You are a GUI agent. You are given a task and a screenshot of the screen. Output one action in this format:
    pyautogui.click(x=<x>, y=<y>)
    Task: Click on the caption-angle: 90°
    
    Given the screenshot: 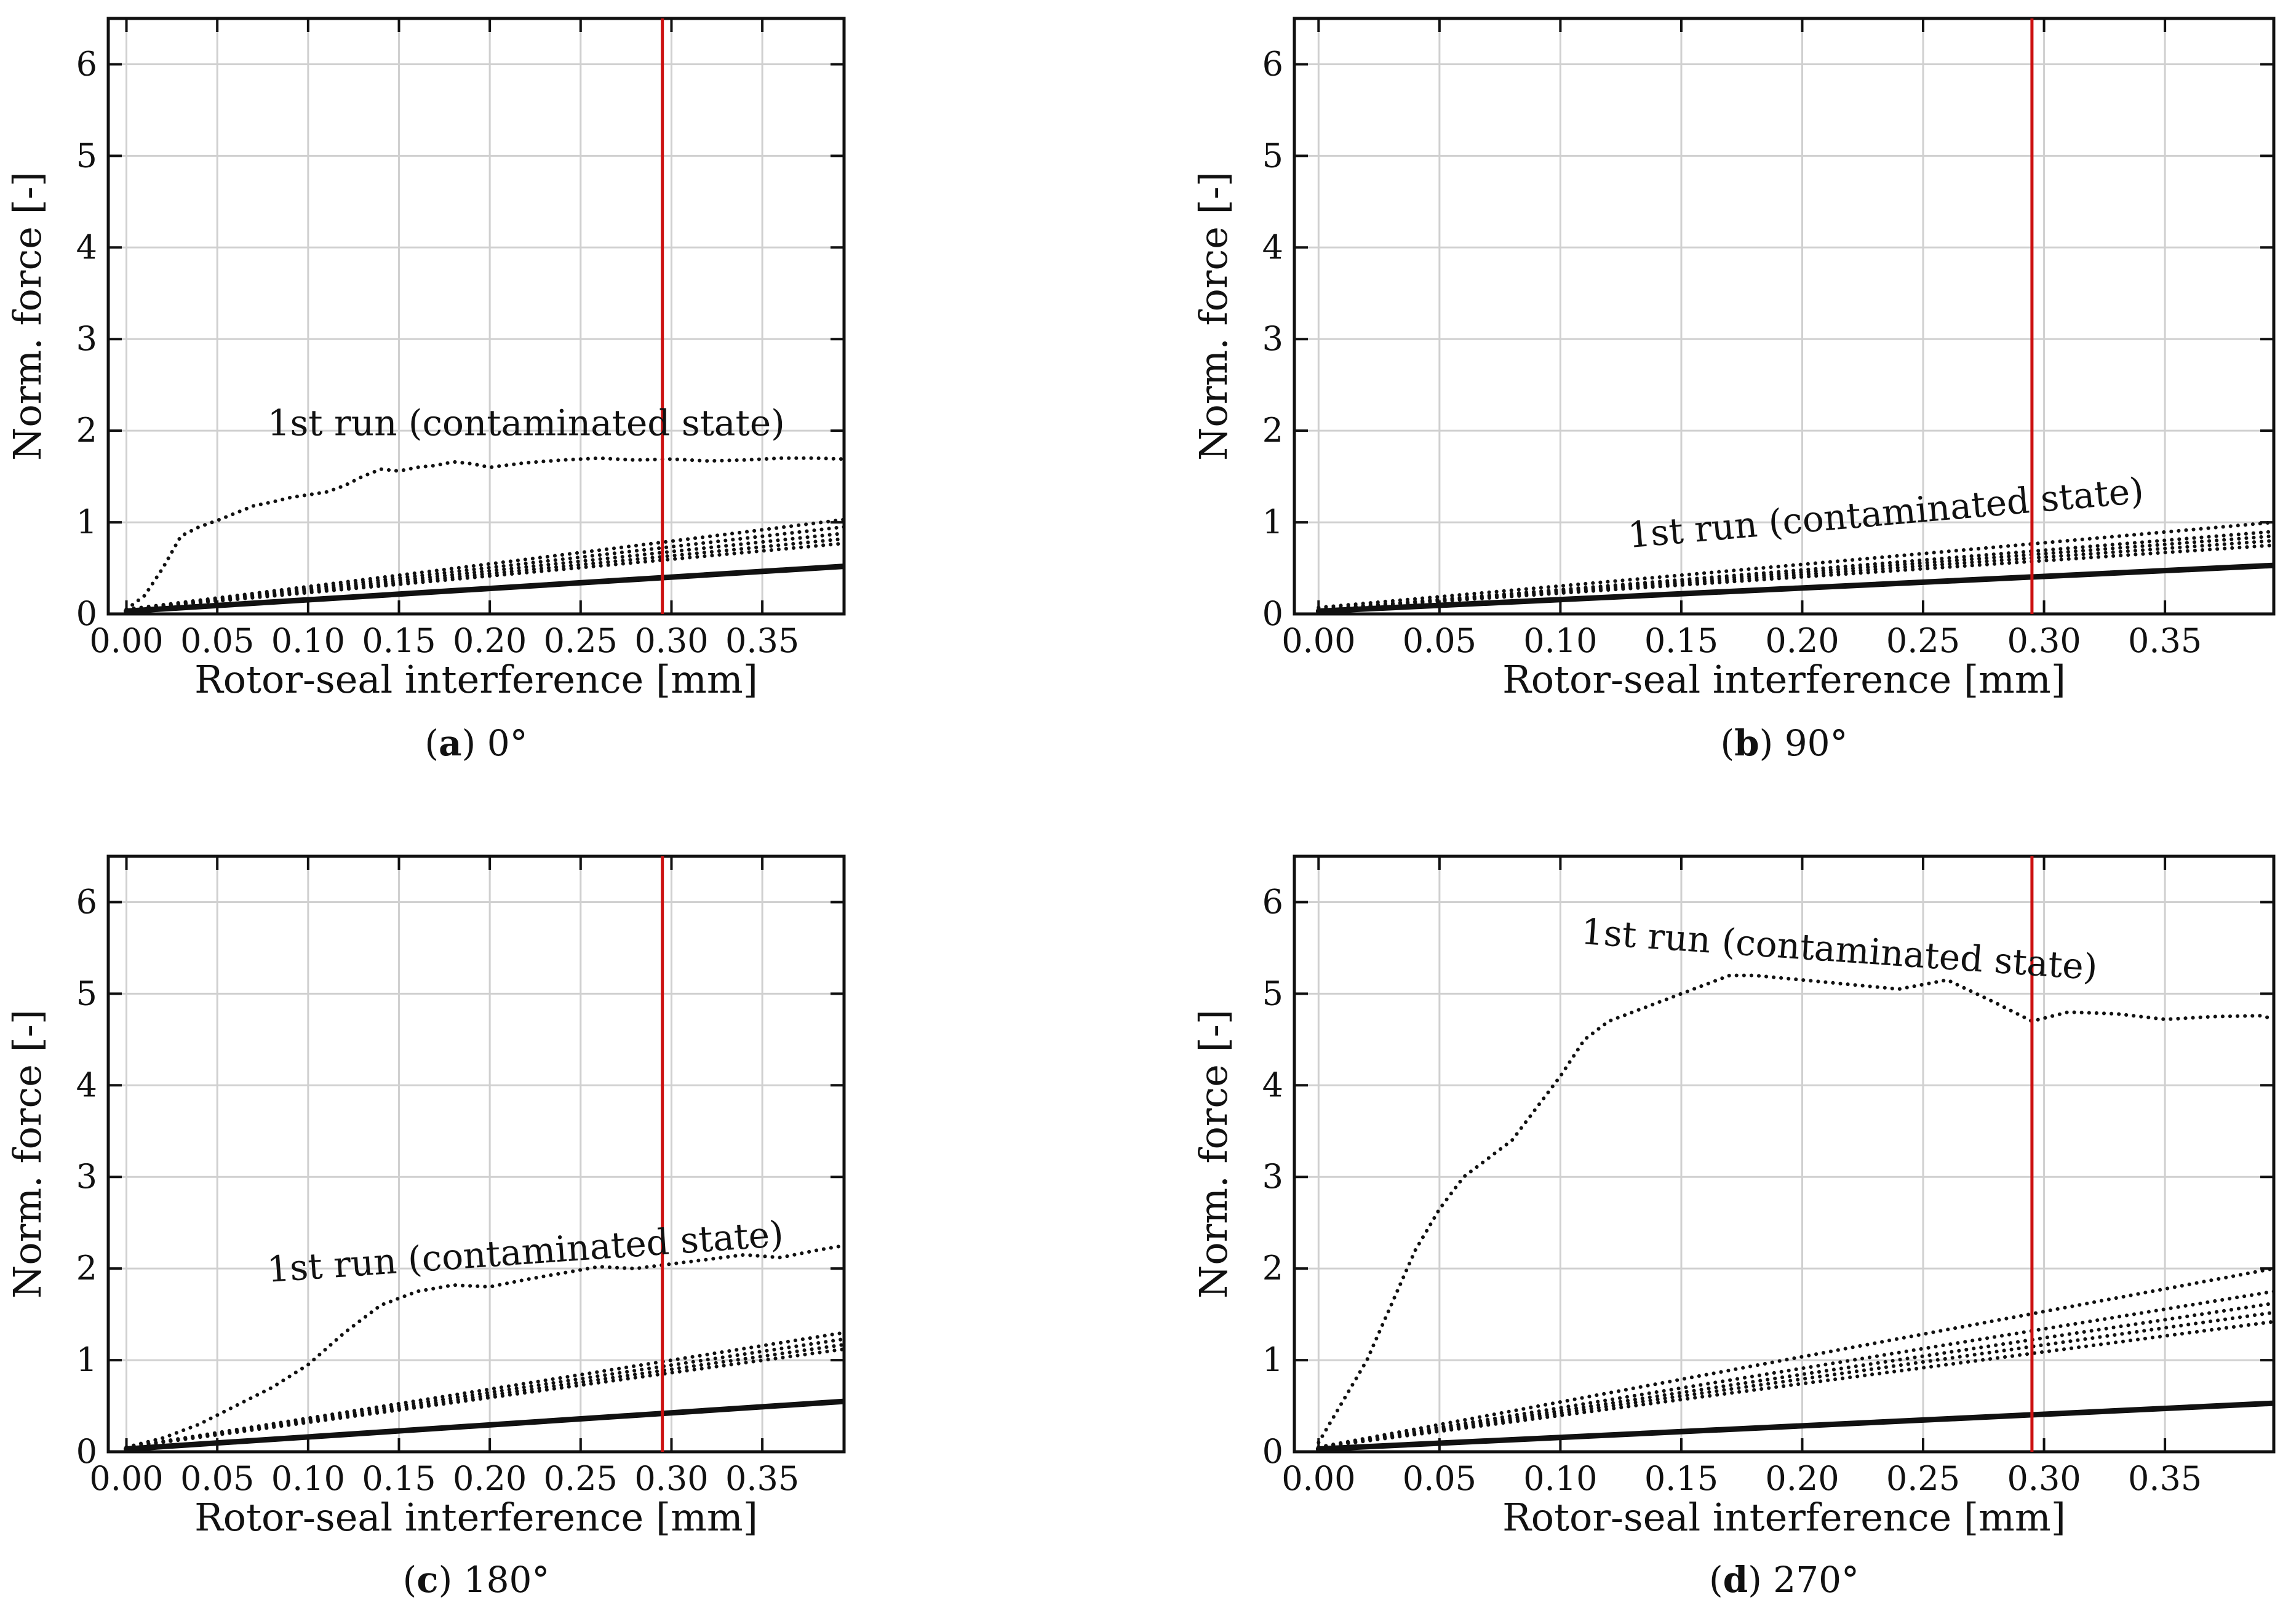 What is the action you would take?
    pyautogui.click(x=1810, y=743)
    